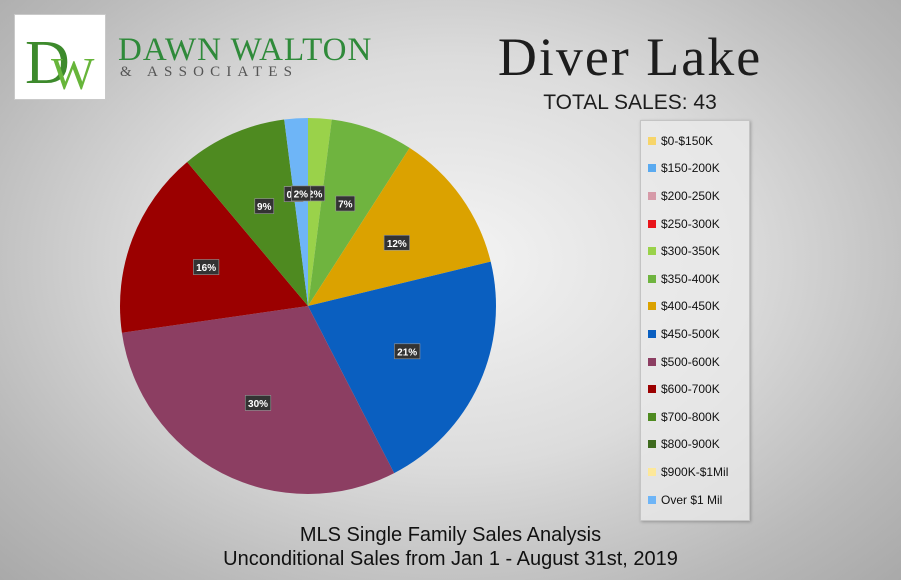 The image size is (901, 580). Describe the element at coordinates (209, 72) in the screenshot. I see `brand-tagline: & ASSOCIATES` at that location.